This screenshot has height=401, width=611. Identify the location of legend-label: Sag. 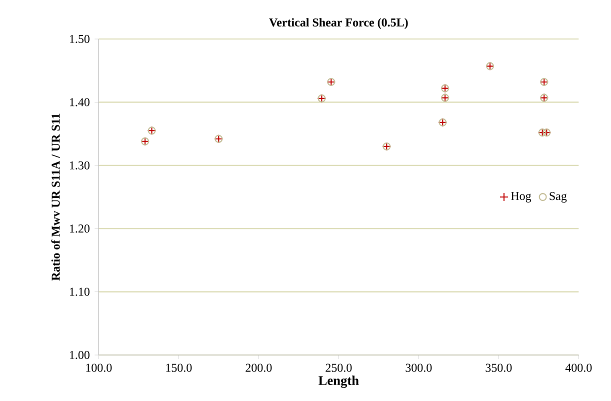
(558, 197).